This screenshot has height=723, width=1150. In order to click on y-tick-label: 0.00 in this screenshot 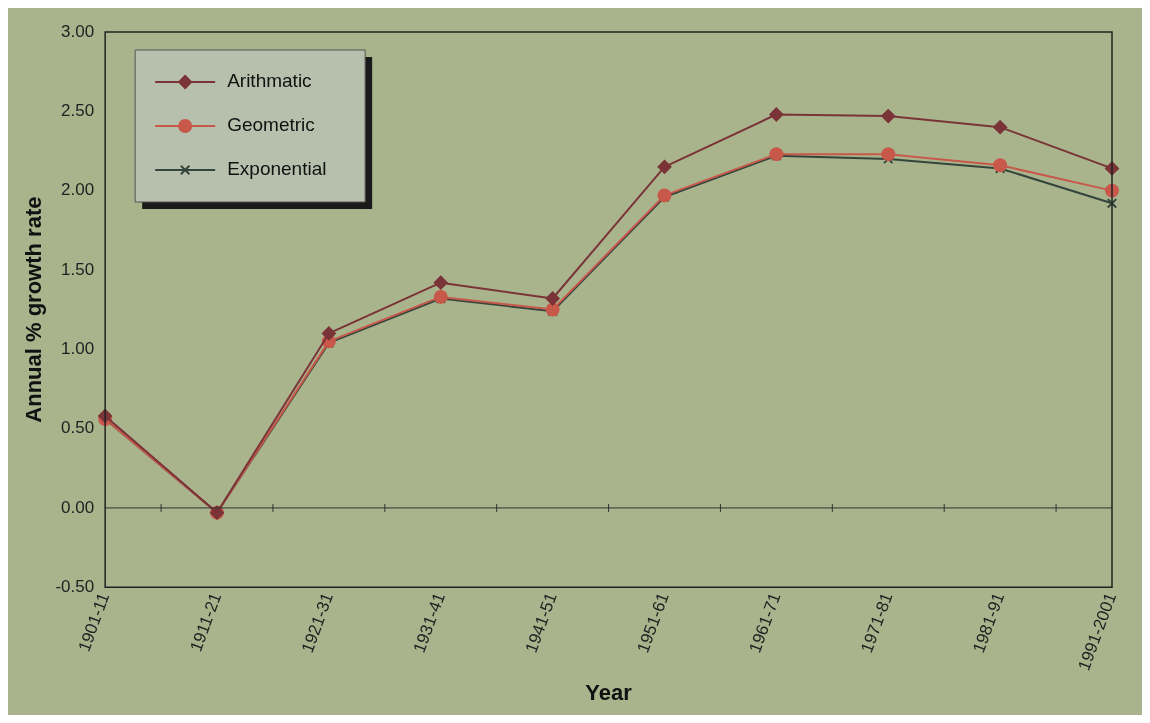, I will do `click(78, 507)`.